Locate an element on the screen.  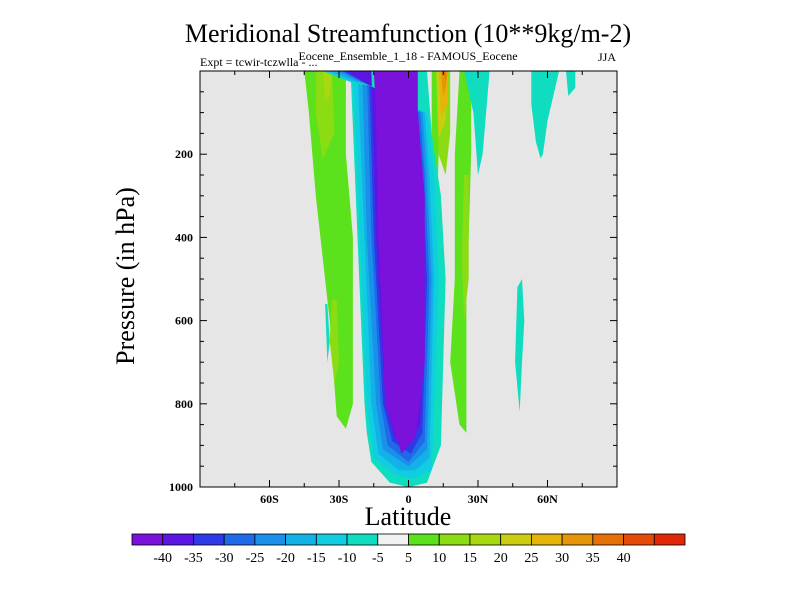
x-tick-label: 60S is located at coordinates (269, 499).